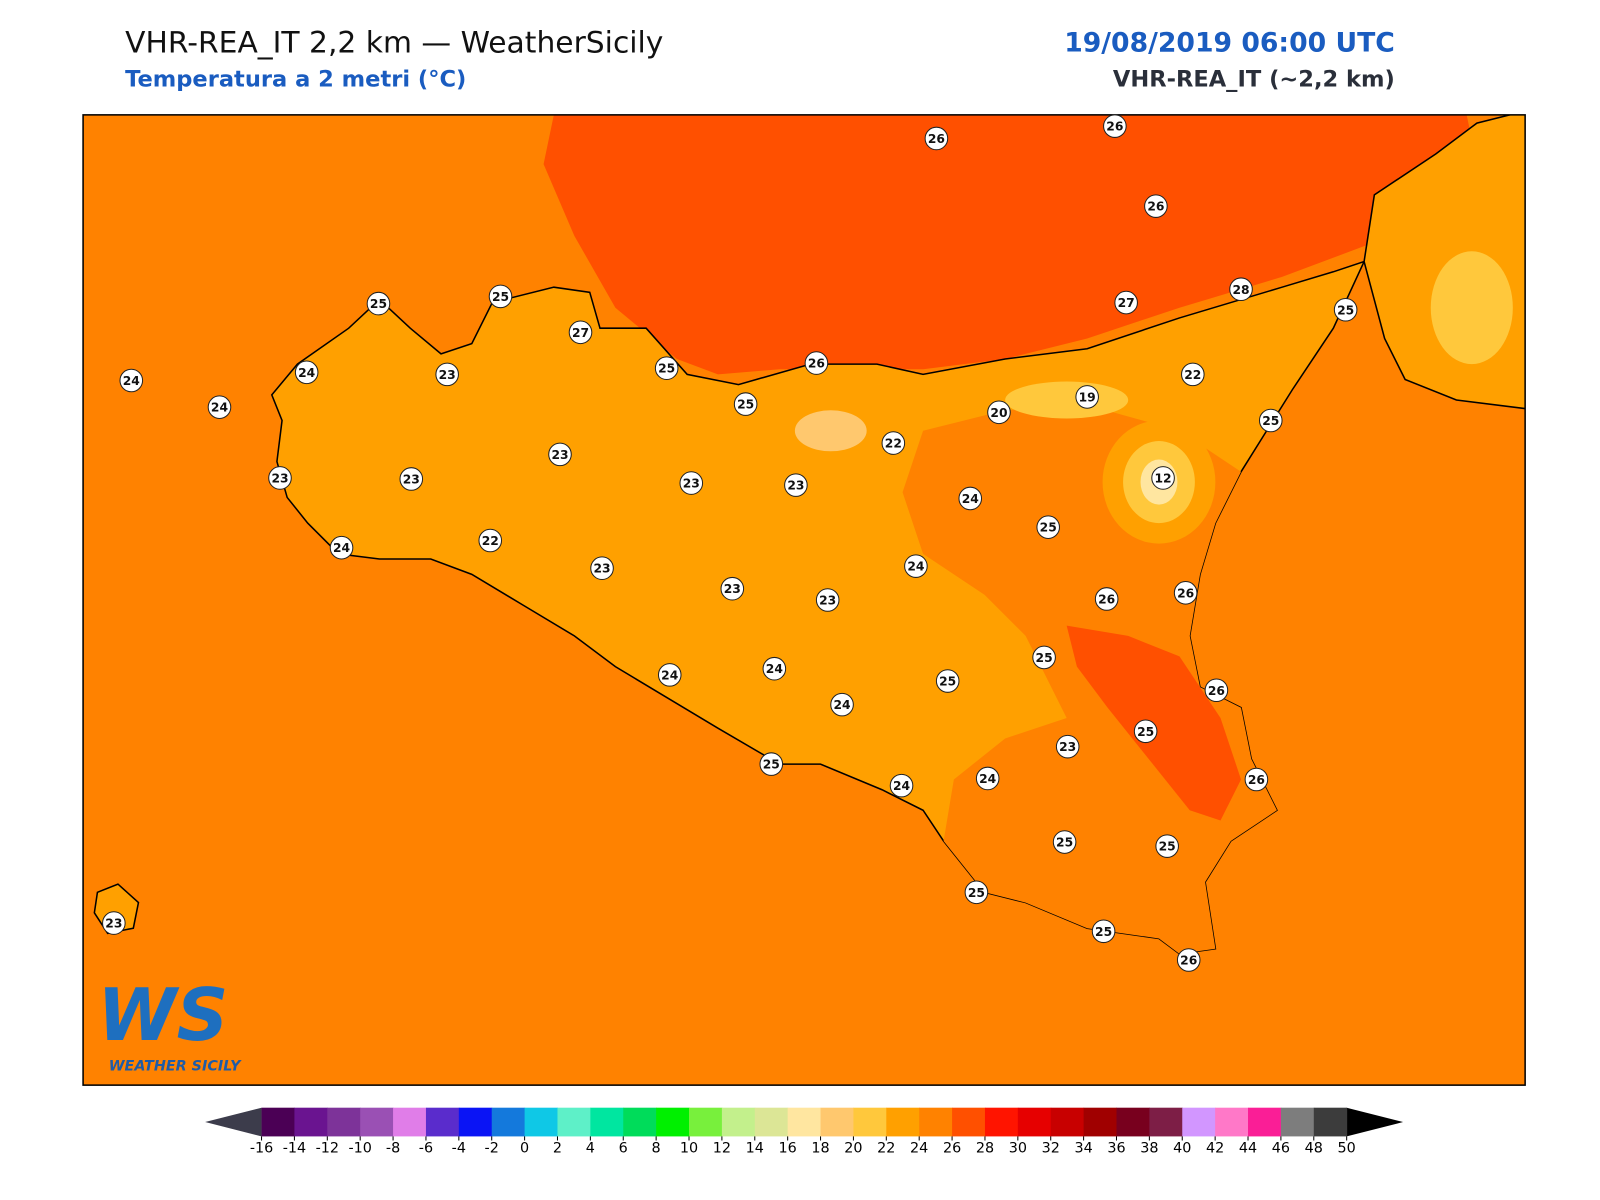 This screenshot has height=1200, width=1600. I want to click on logo: WS WEATHER SICILY, so click(169, 1024).